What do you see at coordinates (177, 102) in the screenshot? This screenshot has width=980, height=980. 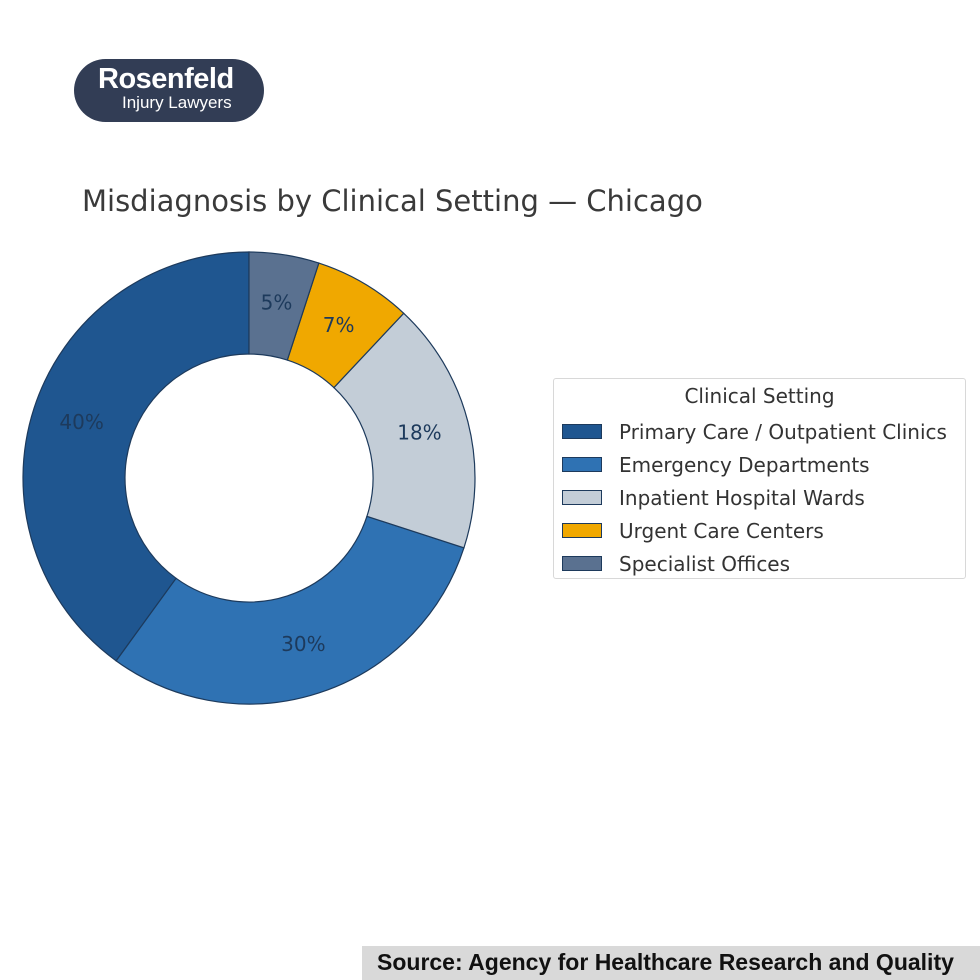 I see `logo-subtitle: Injury Lawyers` at bounding box center [177, 102].